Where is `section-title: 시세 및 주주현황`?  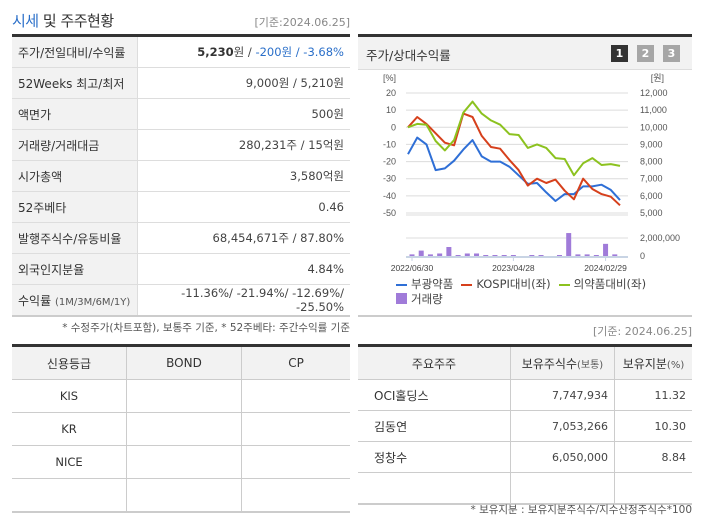 section-title: 시세 및 주주현황 is located at coordinates (63, 20).